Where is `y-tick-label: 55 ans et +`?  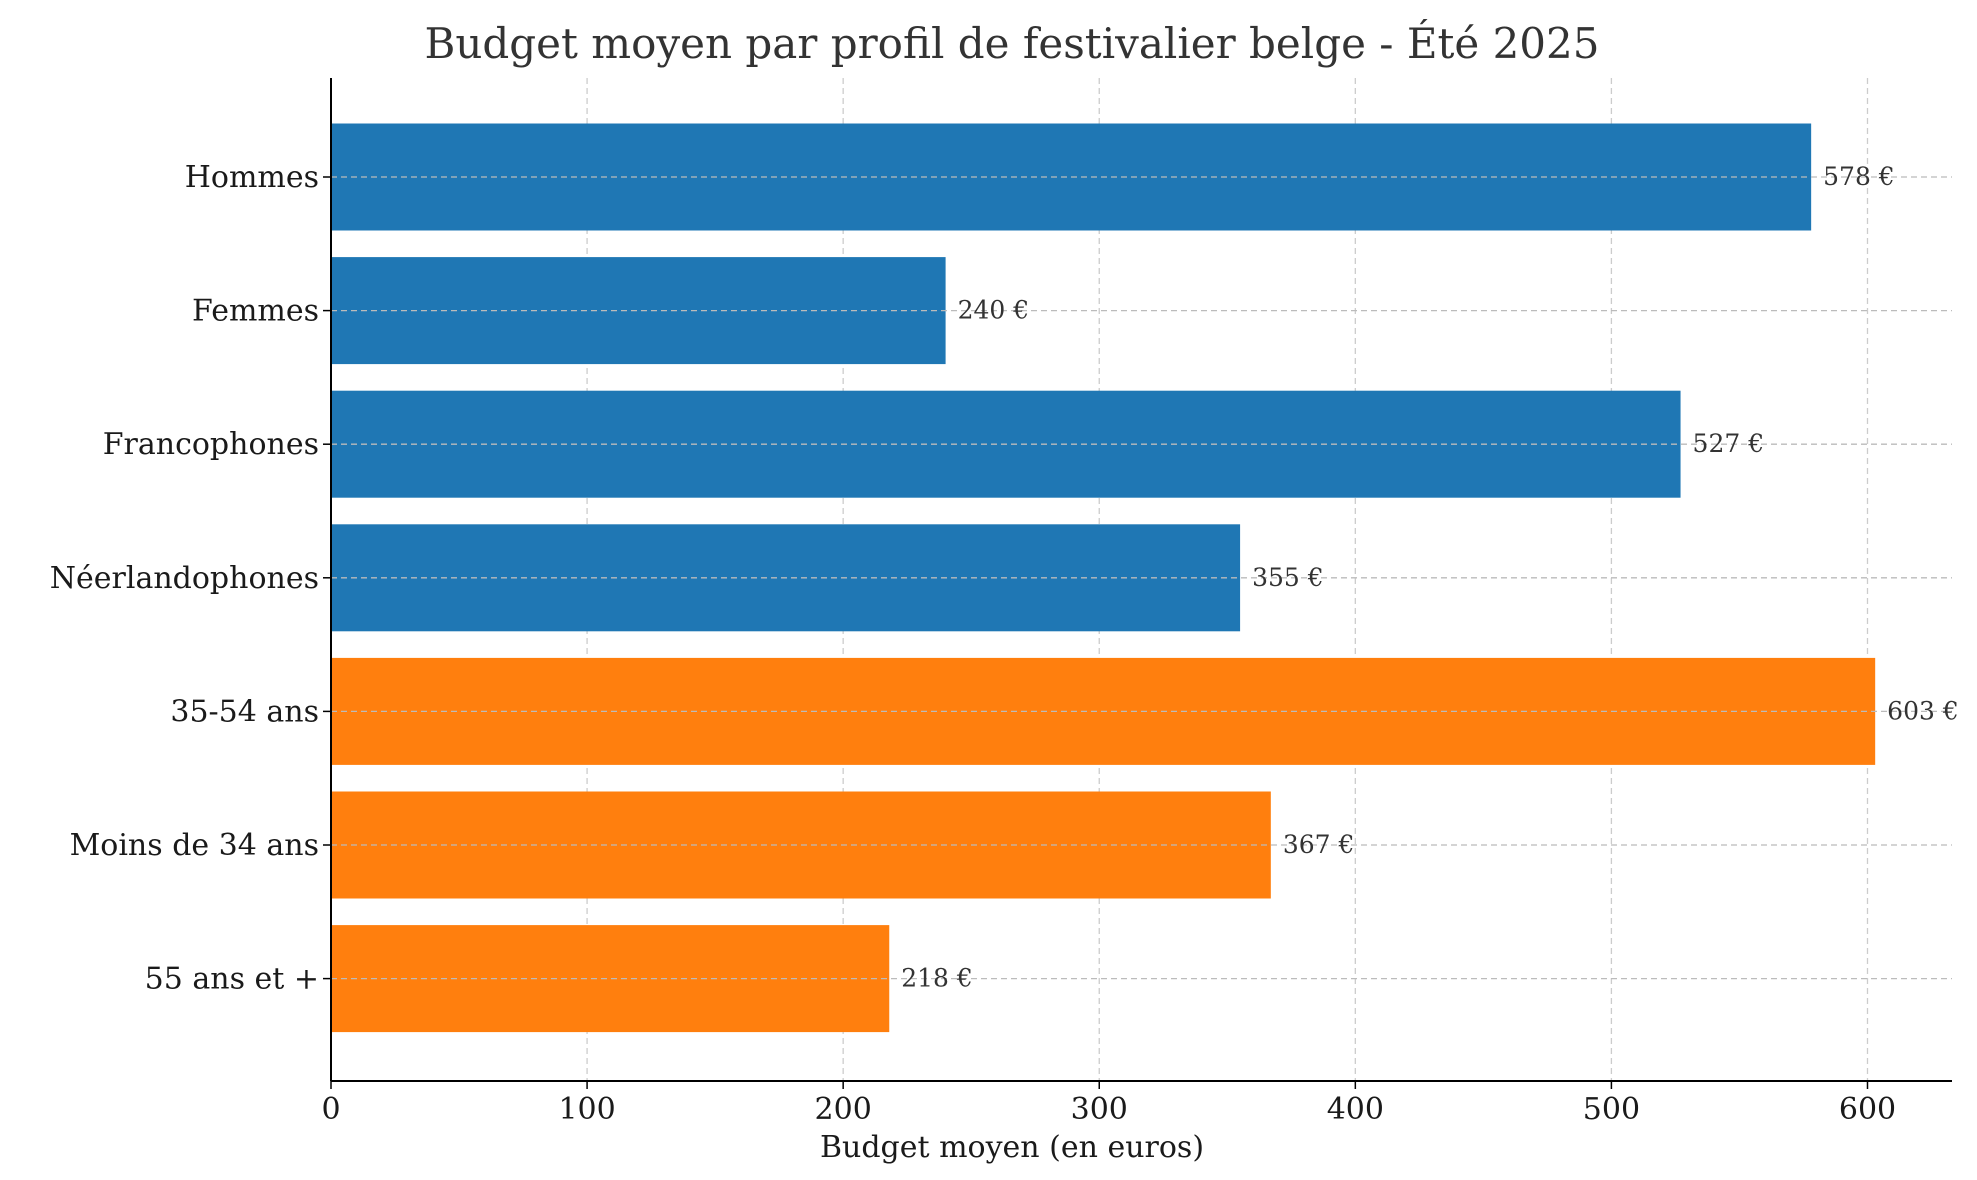
y-tick-label: 55 ans et + is located at coordinates (232, 979).